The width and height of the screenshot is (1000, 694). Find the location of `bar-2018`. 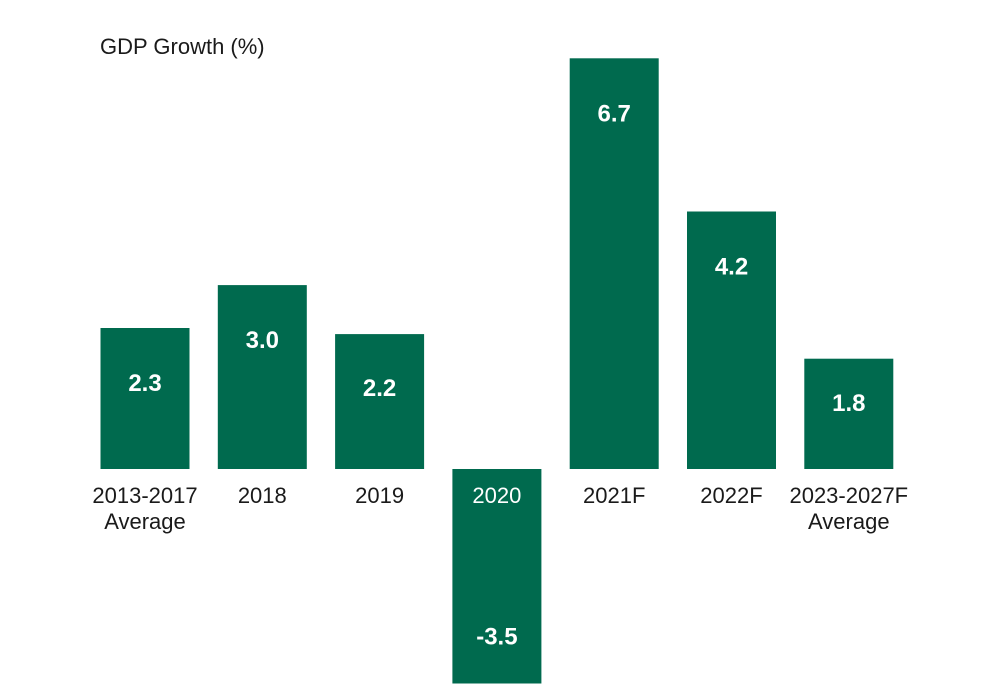

bar-2018 is located at coordinates (262, 377).